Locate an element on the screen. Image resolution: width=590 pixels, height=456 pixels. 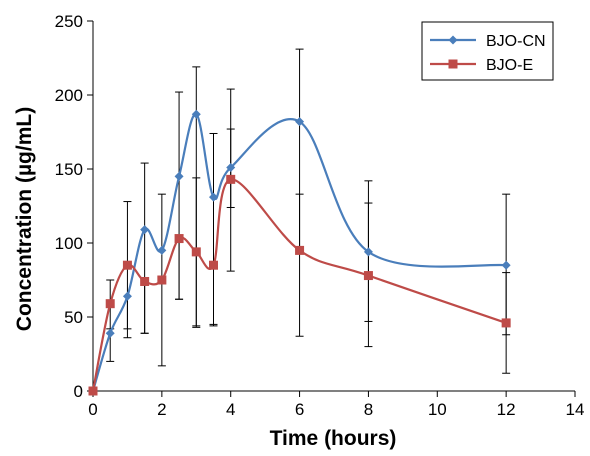
x-tick-label: 12 is located at coordinates (506, 409).